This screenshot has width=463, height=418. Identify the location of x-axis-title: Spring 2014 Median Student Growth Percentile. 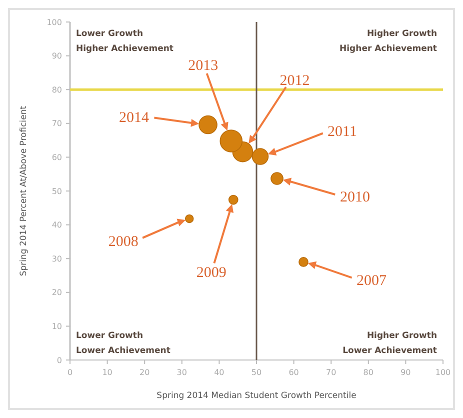
(256, 396).